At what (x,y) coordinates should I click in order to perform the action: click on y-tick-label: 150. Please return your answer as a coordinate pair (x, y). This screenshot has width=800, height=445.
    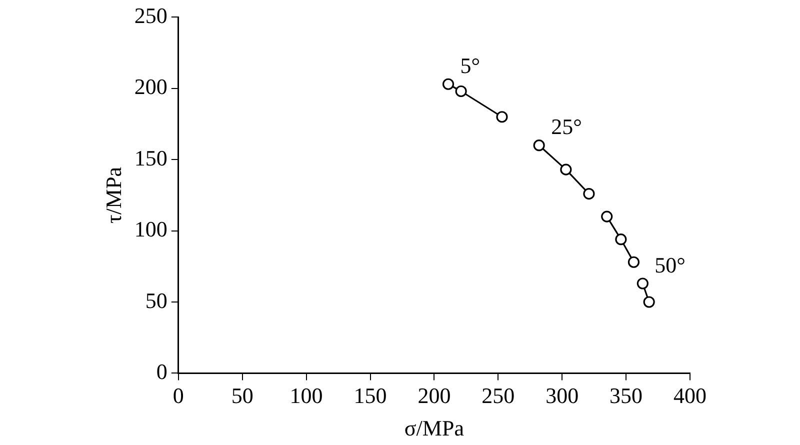
    Looking at the image, I should click on (151, 157).